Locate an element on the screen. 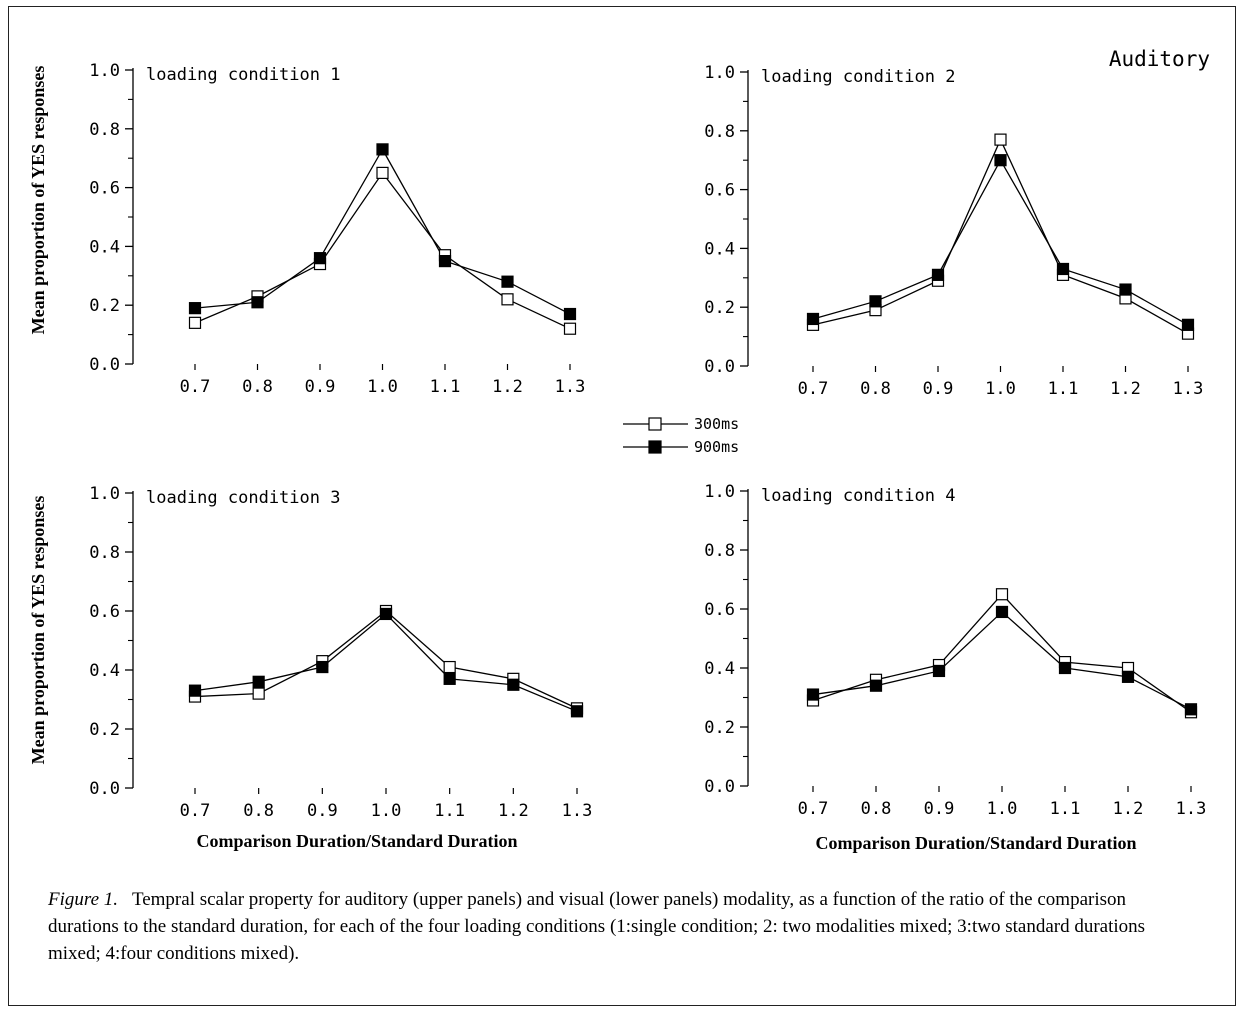 The height and width of the screenshot is (1012, 1242). caption-figure-label: Figure 1. is located at coordinates (83, 899).